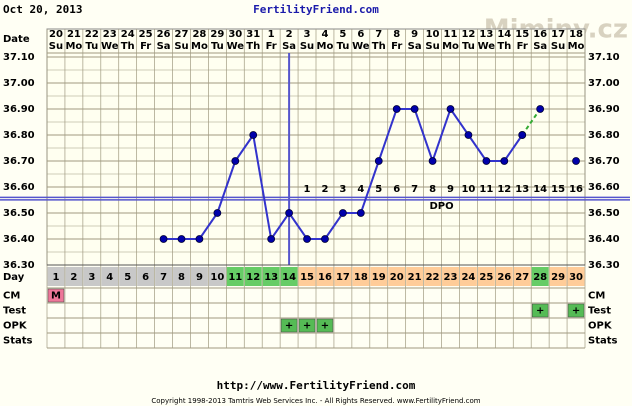 This screenshot has width=632, height=406. I want to click on dpo-label: 3, so click(342, 189).